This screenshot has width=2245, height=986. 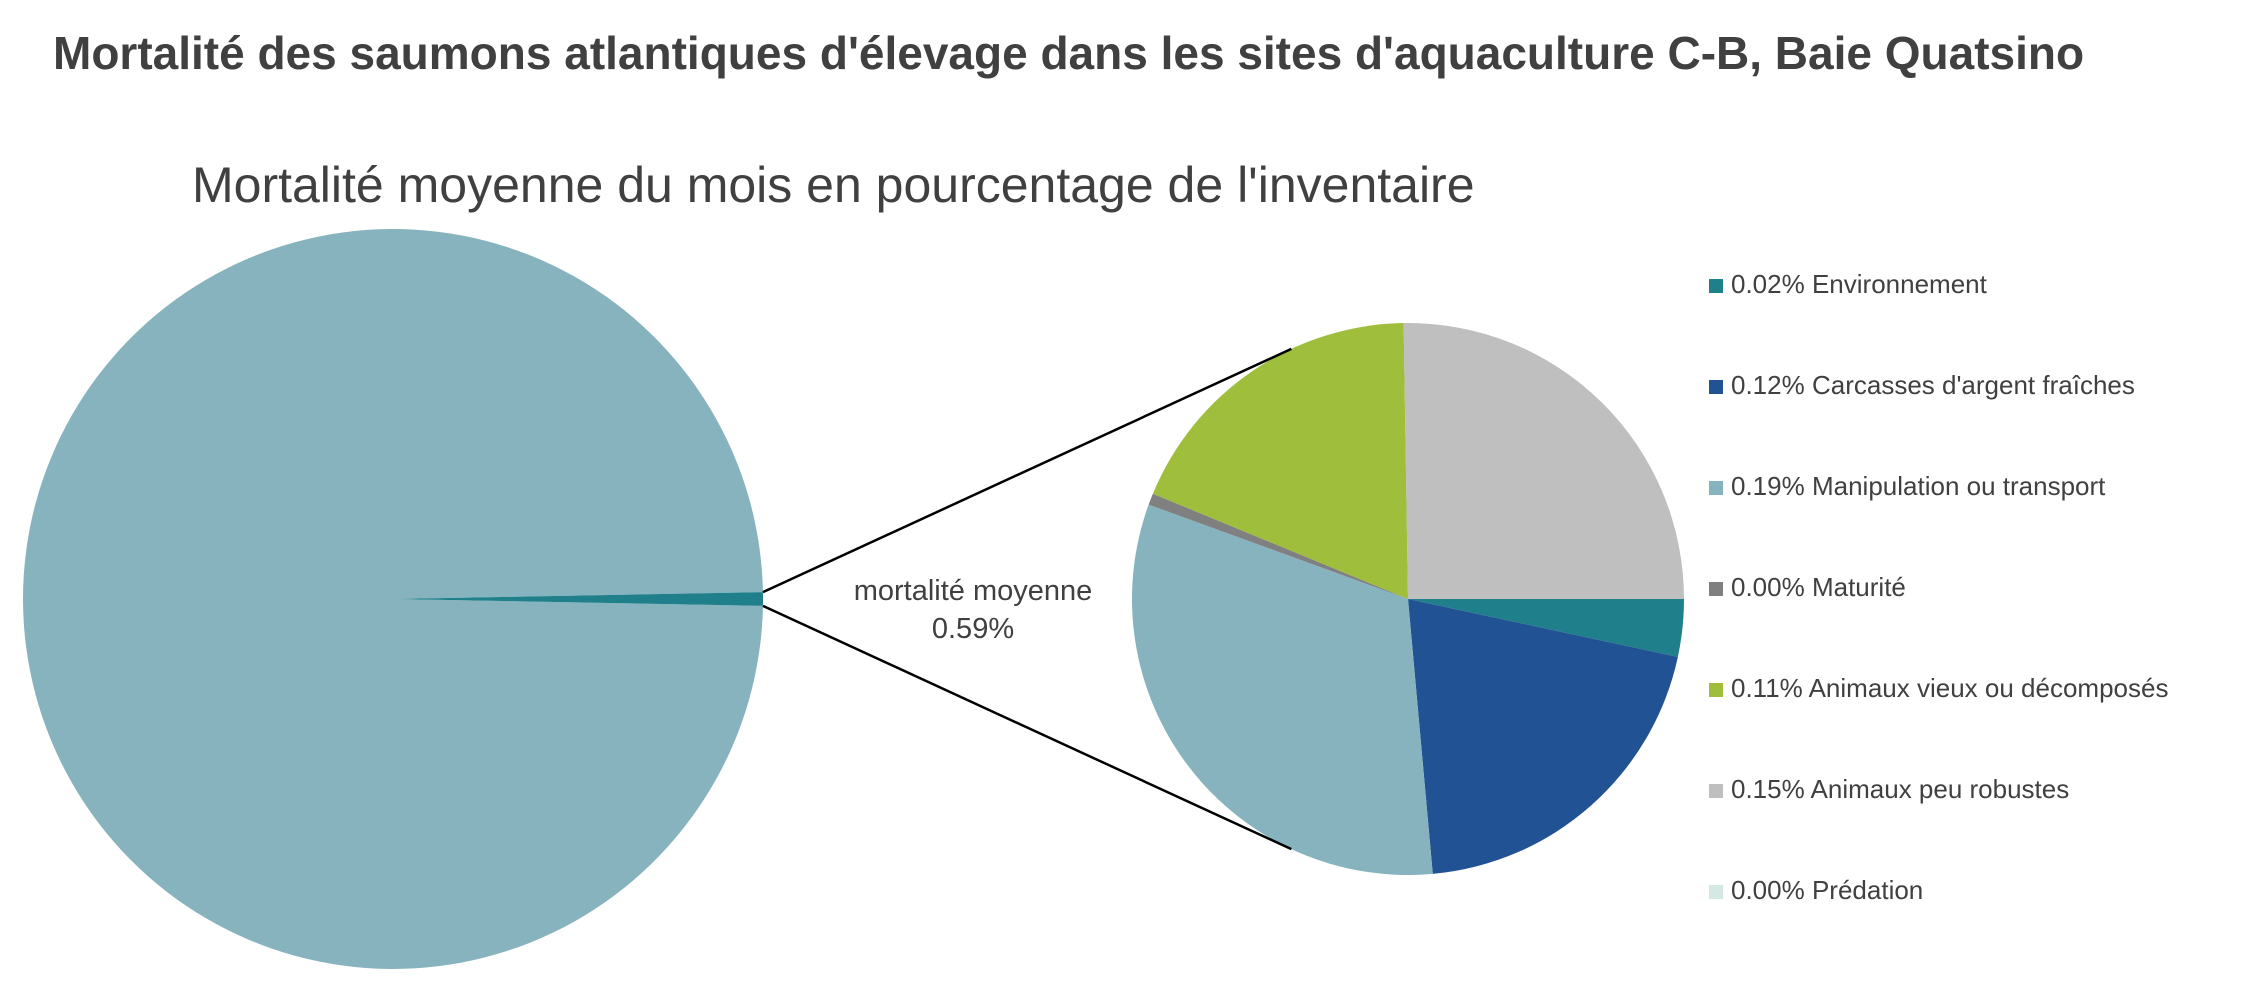 I want to click on legend-entry: 0.00% Maturité, so click(x=1818, y=587).